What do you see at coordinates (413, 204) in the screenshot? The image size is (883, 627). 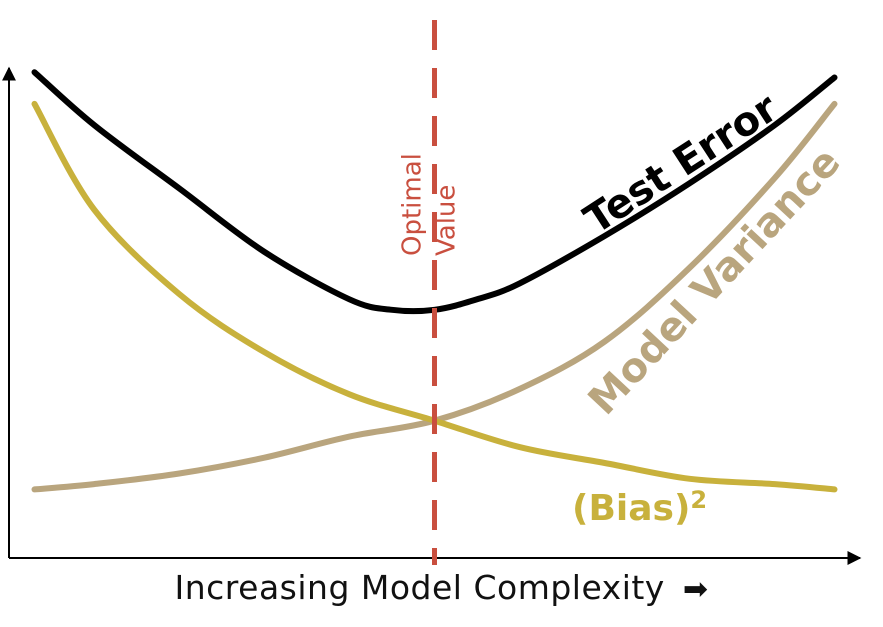 I see `optimal-label-line-1: Optimal` at bounding box center [413, 204].